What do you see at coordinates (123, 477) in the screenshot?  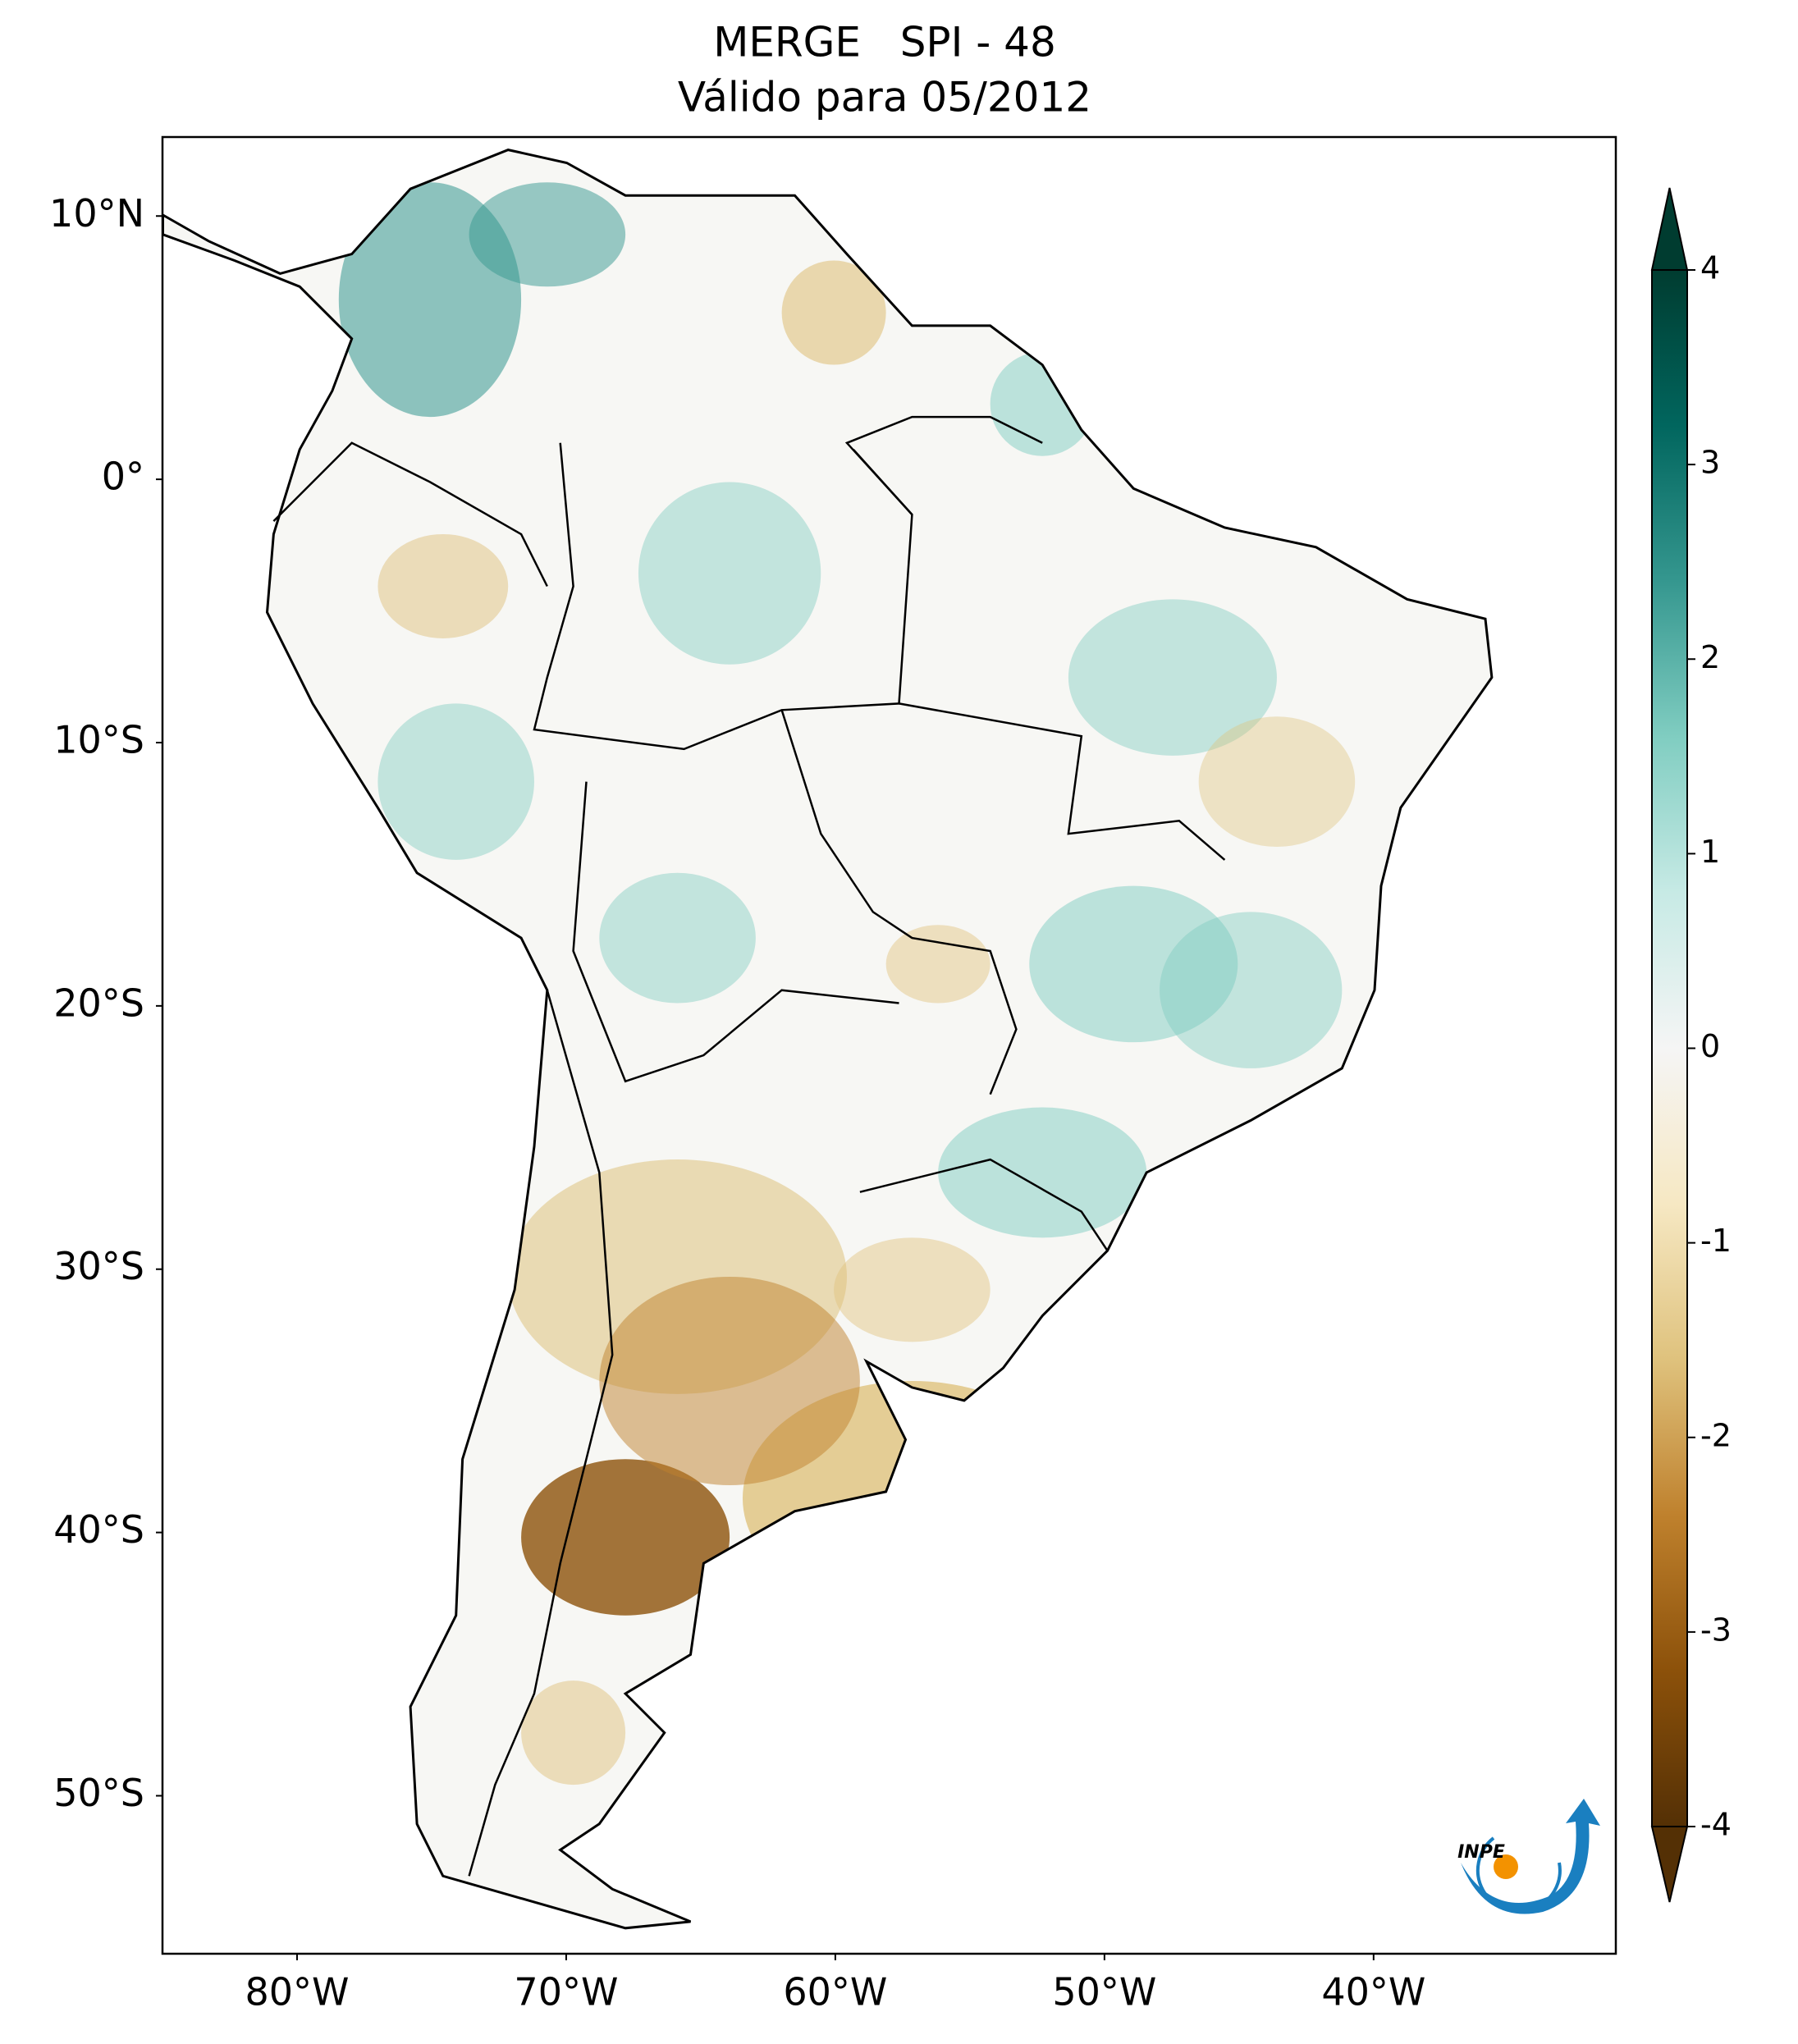 I see `y-tick-label: 0°` at bounding box center [123, 477].